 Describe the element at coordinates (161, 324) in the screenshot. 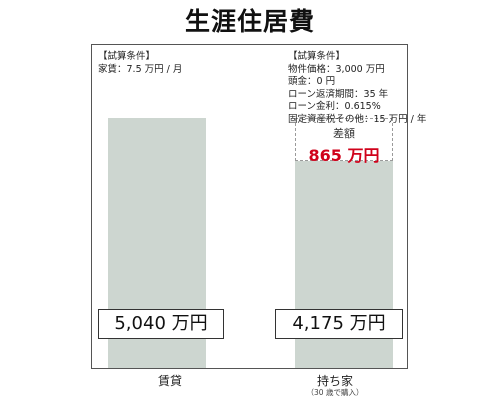

I see `total-label-rent: 5,040 万円` at that location.